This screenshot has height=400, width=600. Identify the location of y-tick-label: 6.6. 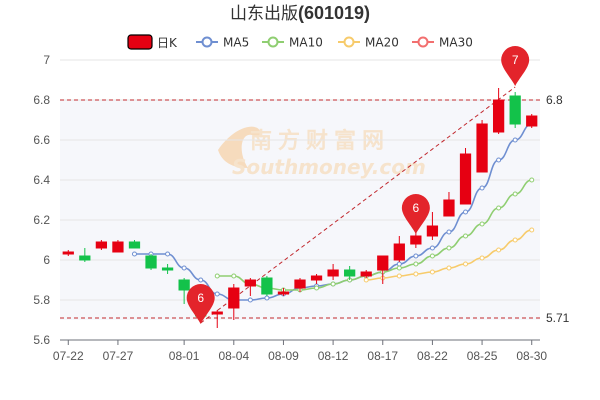
(41, 140).